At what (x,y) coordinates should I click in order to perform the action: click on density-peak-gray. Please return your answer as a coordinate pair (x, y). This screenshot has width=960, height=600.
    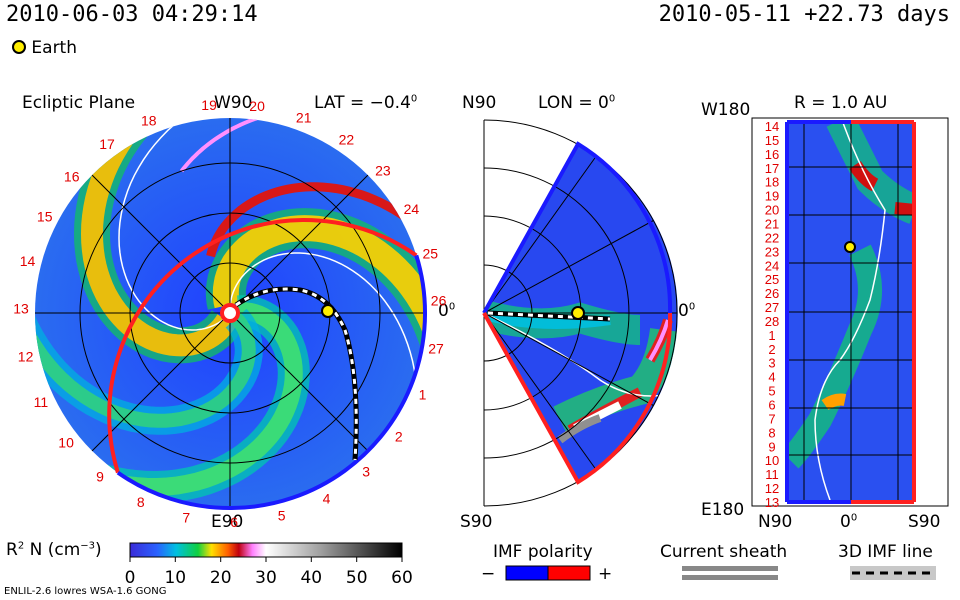
    Looking at the image, I should click on (579, 429).